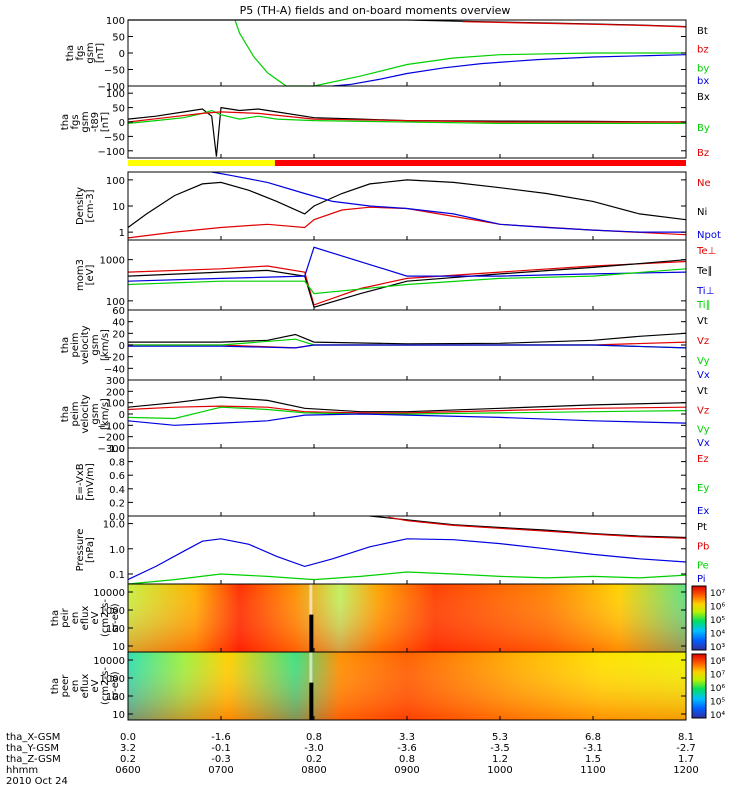  I want to click on ytick-label-spec_elec-2: 100, so click(115, 697).